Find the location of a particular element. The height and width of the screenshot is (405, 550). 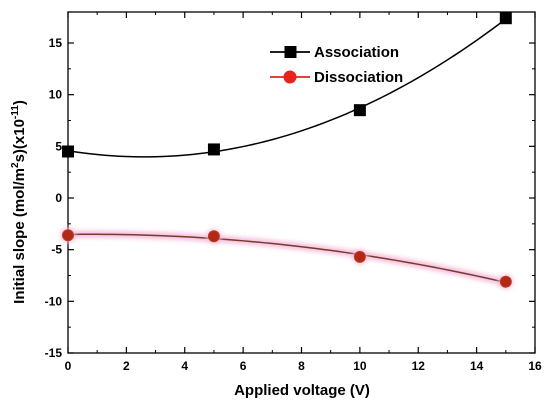

y-tick-label: -15 is located at coordinates (54, 353).